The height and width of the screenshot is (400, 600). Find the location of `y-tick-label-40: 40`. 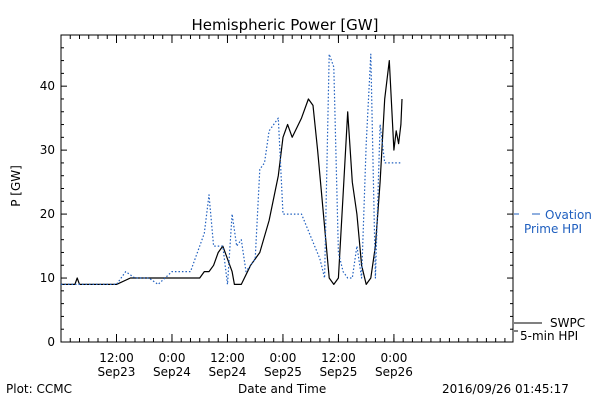

y-tick-label-40: 40 is located at coordinates (47, 86).